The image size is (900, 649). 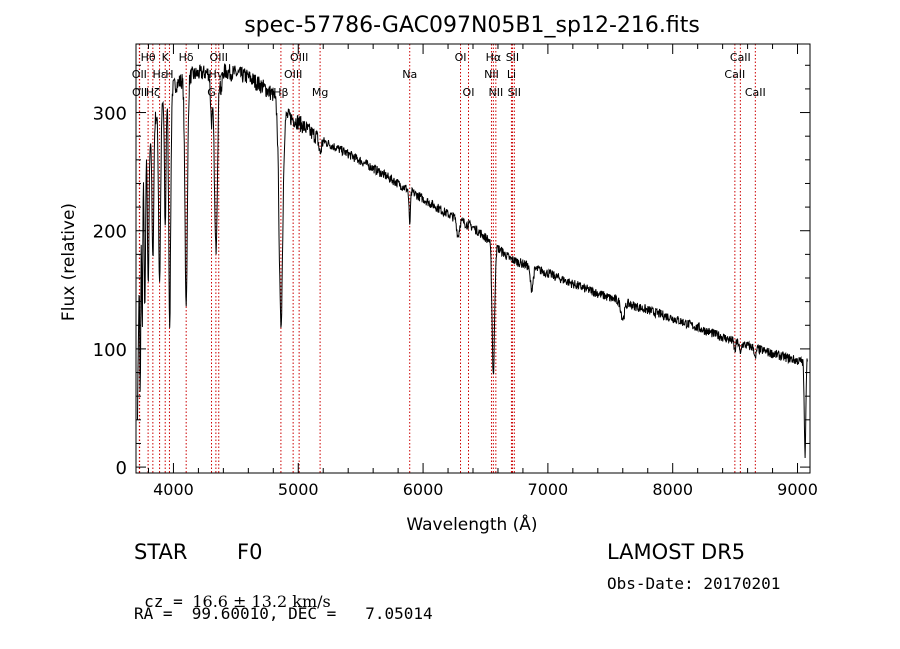 I want to click on line-marker-label: Hβ, so click(x=280, y=92).